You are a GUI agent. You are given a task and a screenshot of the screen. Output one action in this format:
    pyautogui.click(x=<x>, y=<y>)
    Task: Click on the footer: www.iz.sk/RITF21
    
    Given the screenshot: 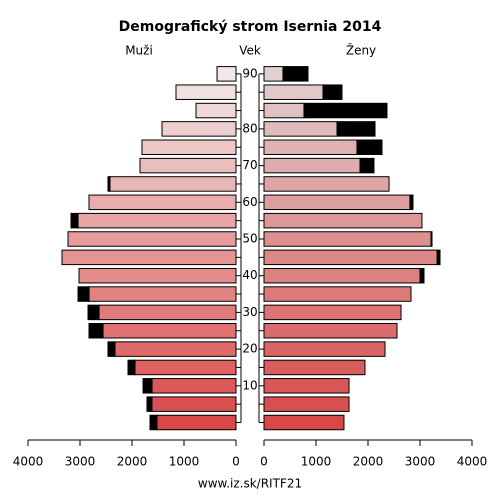 What is the action you would take?
    pyautogui.click(x=250, y=484)
    